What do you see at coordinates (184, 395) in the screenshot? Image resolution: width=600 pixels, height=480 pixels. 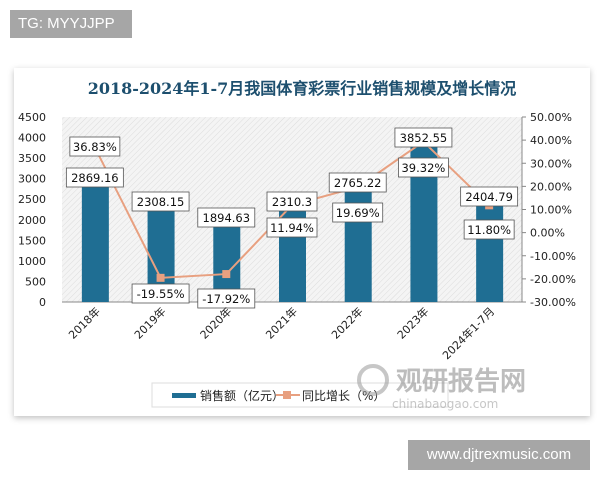 I see `legend-bar-swatch` at bounding box center [184, 395].